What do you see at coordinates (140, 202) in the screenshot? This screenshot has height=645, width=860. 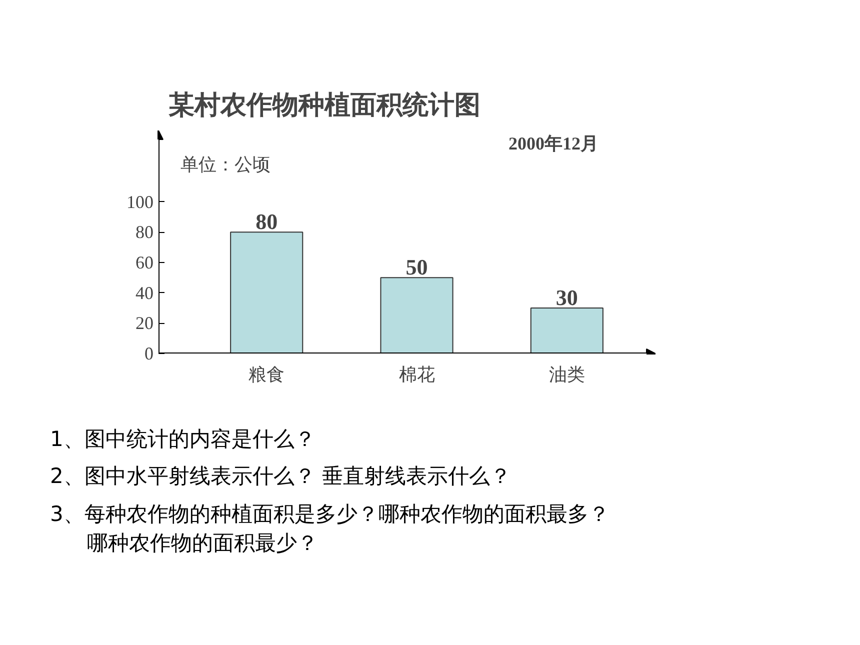 I see `y-tick-label: 100` at bounding box center [140, 202].